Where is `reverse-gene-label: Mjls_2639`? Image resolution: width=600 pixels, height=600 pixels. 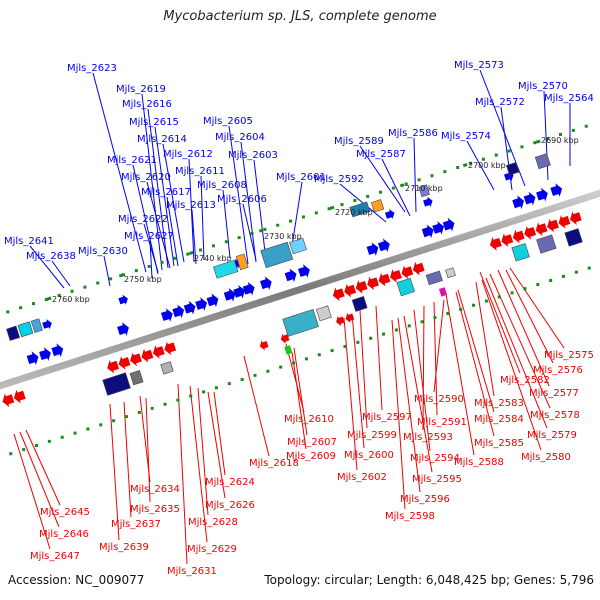 reverse-gene-label: Mjls_2639 is located at coordinates (124, 547).